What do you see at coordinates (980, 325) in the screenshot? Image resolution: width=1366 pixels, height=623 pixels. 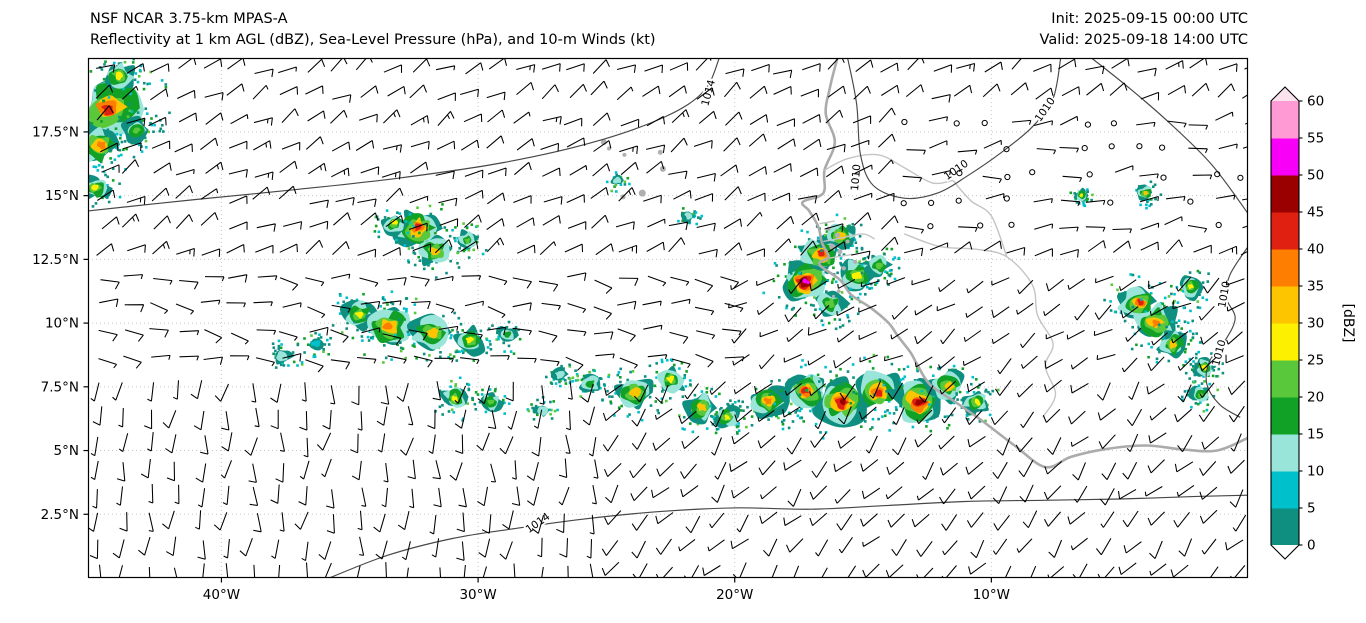 I see `border-river` at bounding box center [980, 325].